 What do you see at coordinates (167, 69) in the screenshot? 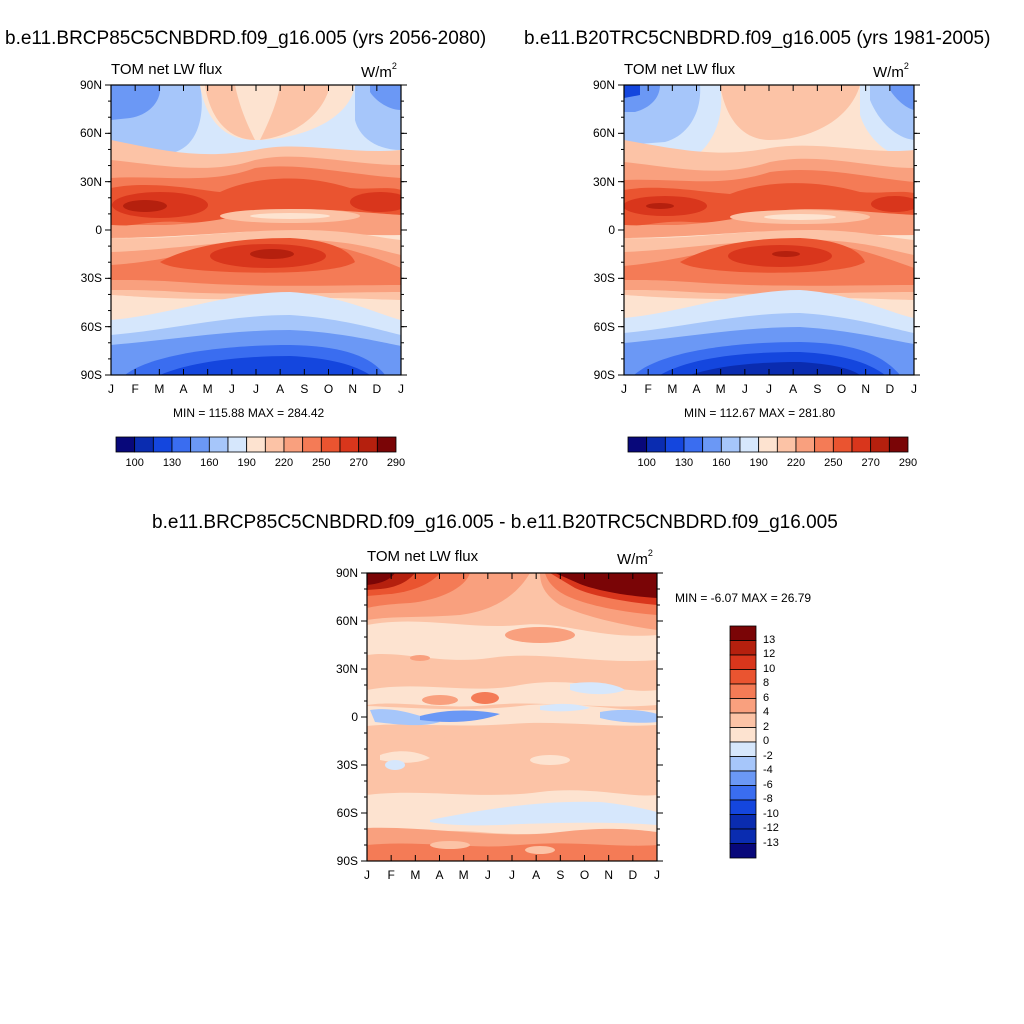
I see `panel-1-subtitle: TOM net LW flux` at bounding box center [167, 69].